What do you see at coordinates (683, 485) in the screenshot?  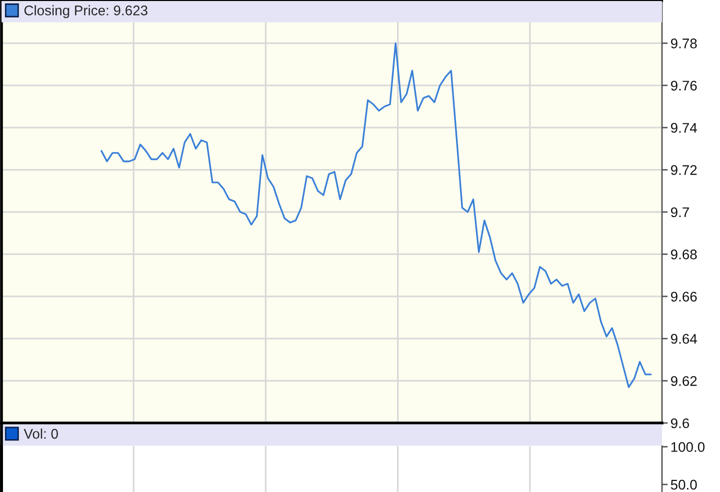 I see `y-tick-label: 50.0` at bounding box center [683, 485].